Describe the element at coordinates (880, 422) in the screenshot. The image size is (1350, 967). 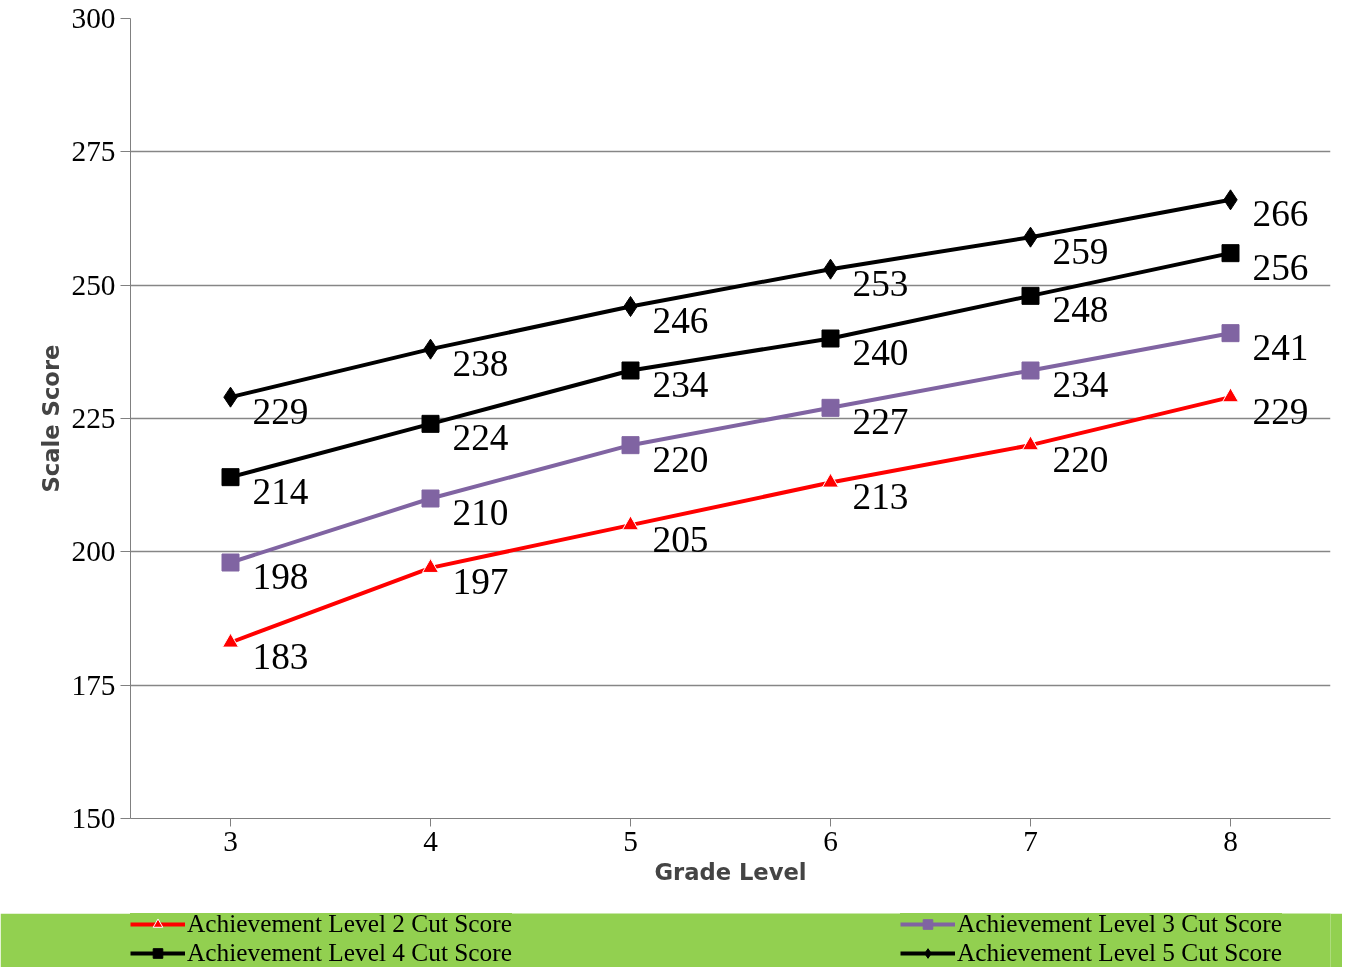
I see `data-label: 227` at that location.